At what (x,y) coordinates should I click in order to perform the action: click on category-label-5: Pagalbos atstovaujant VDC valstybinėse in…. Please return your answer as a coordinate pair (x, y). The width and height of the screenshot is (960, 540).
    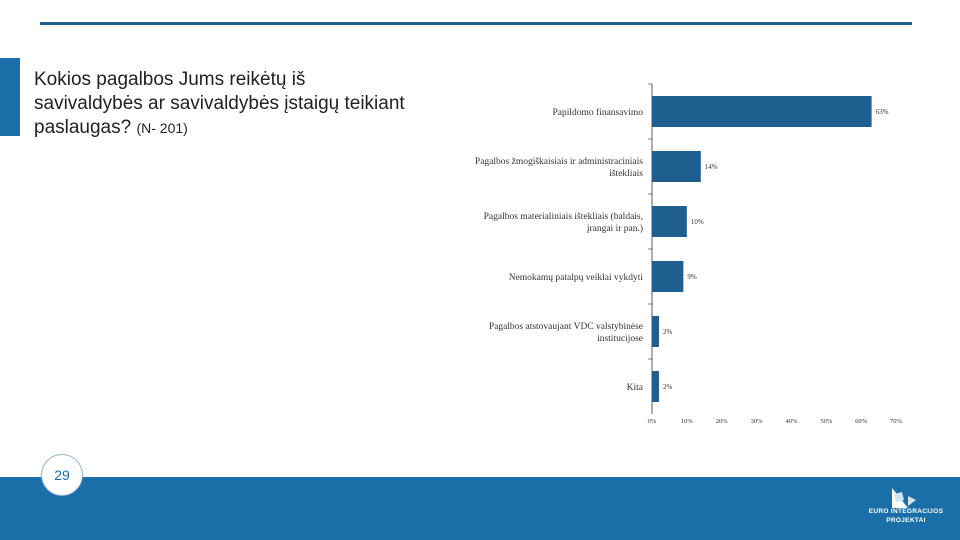
    Looking at the image, I should click on (566, 333).